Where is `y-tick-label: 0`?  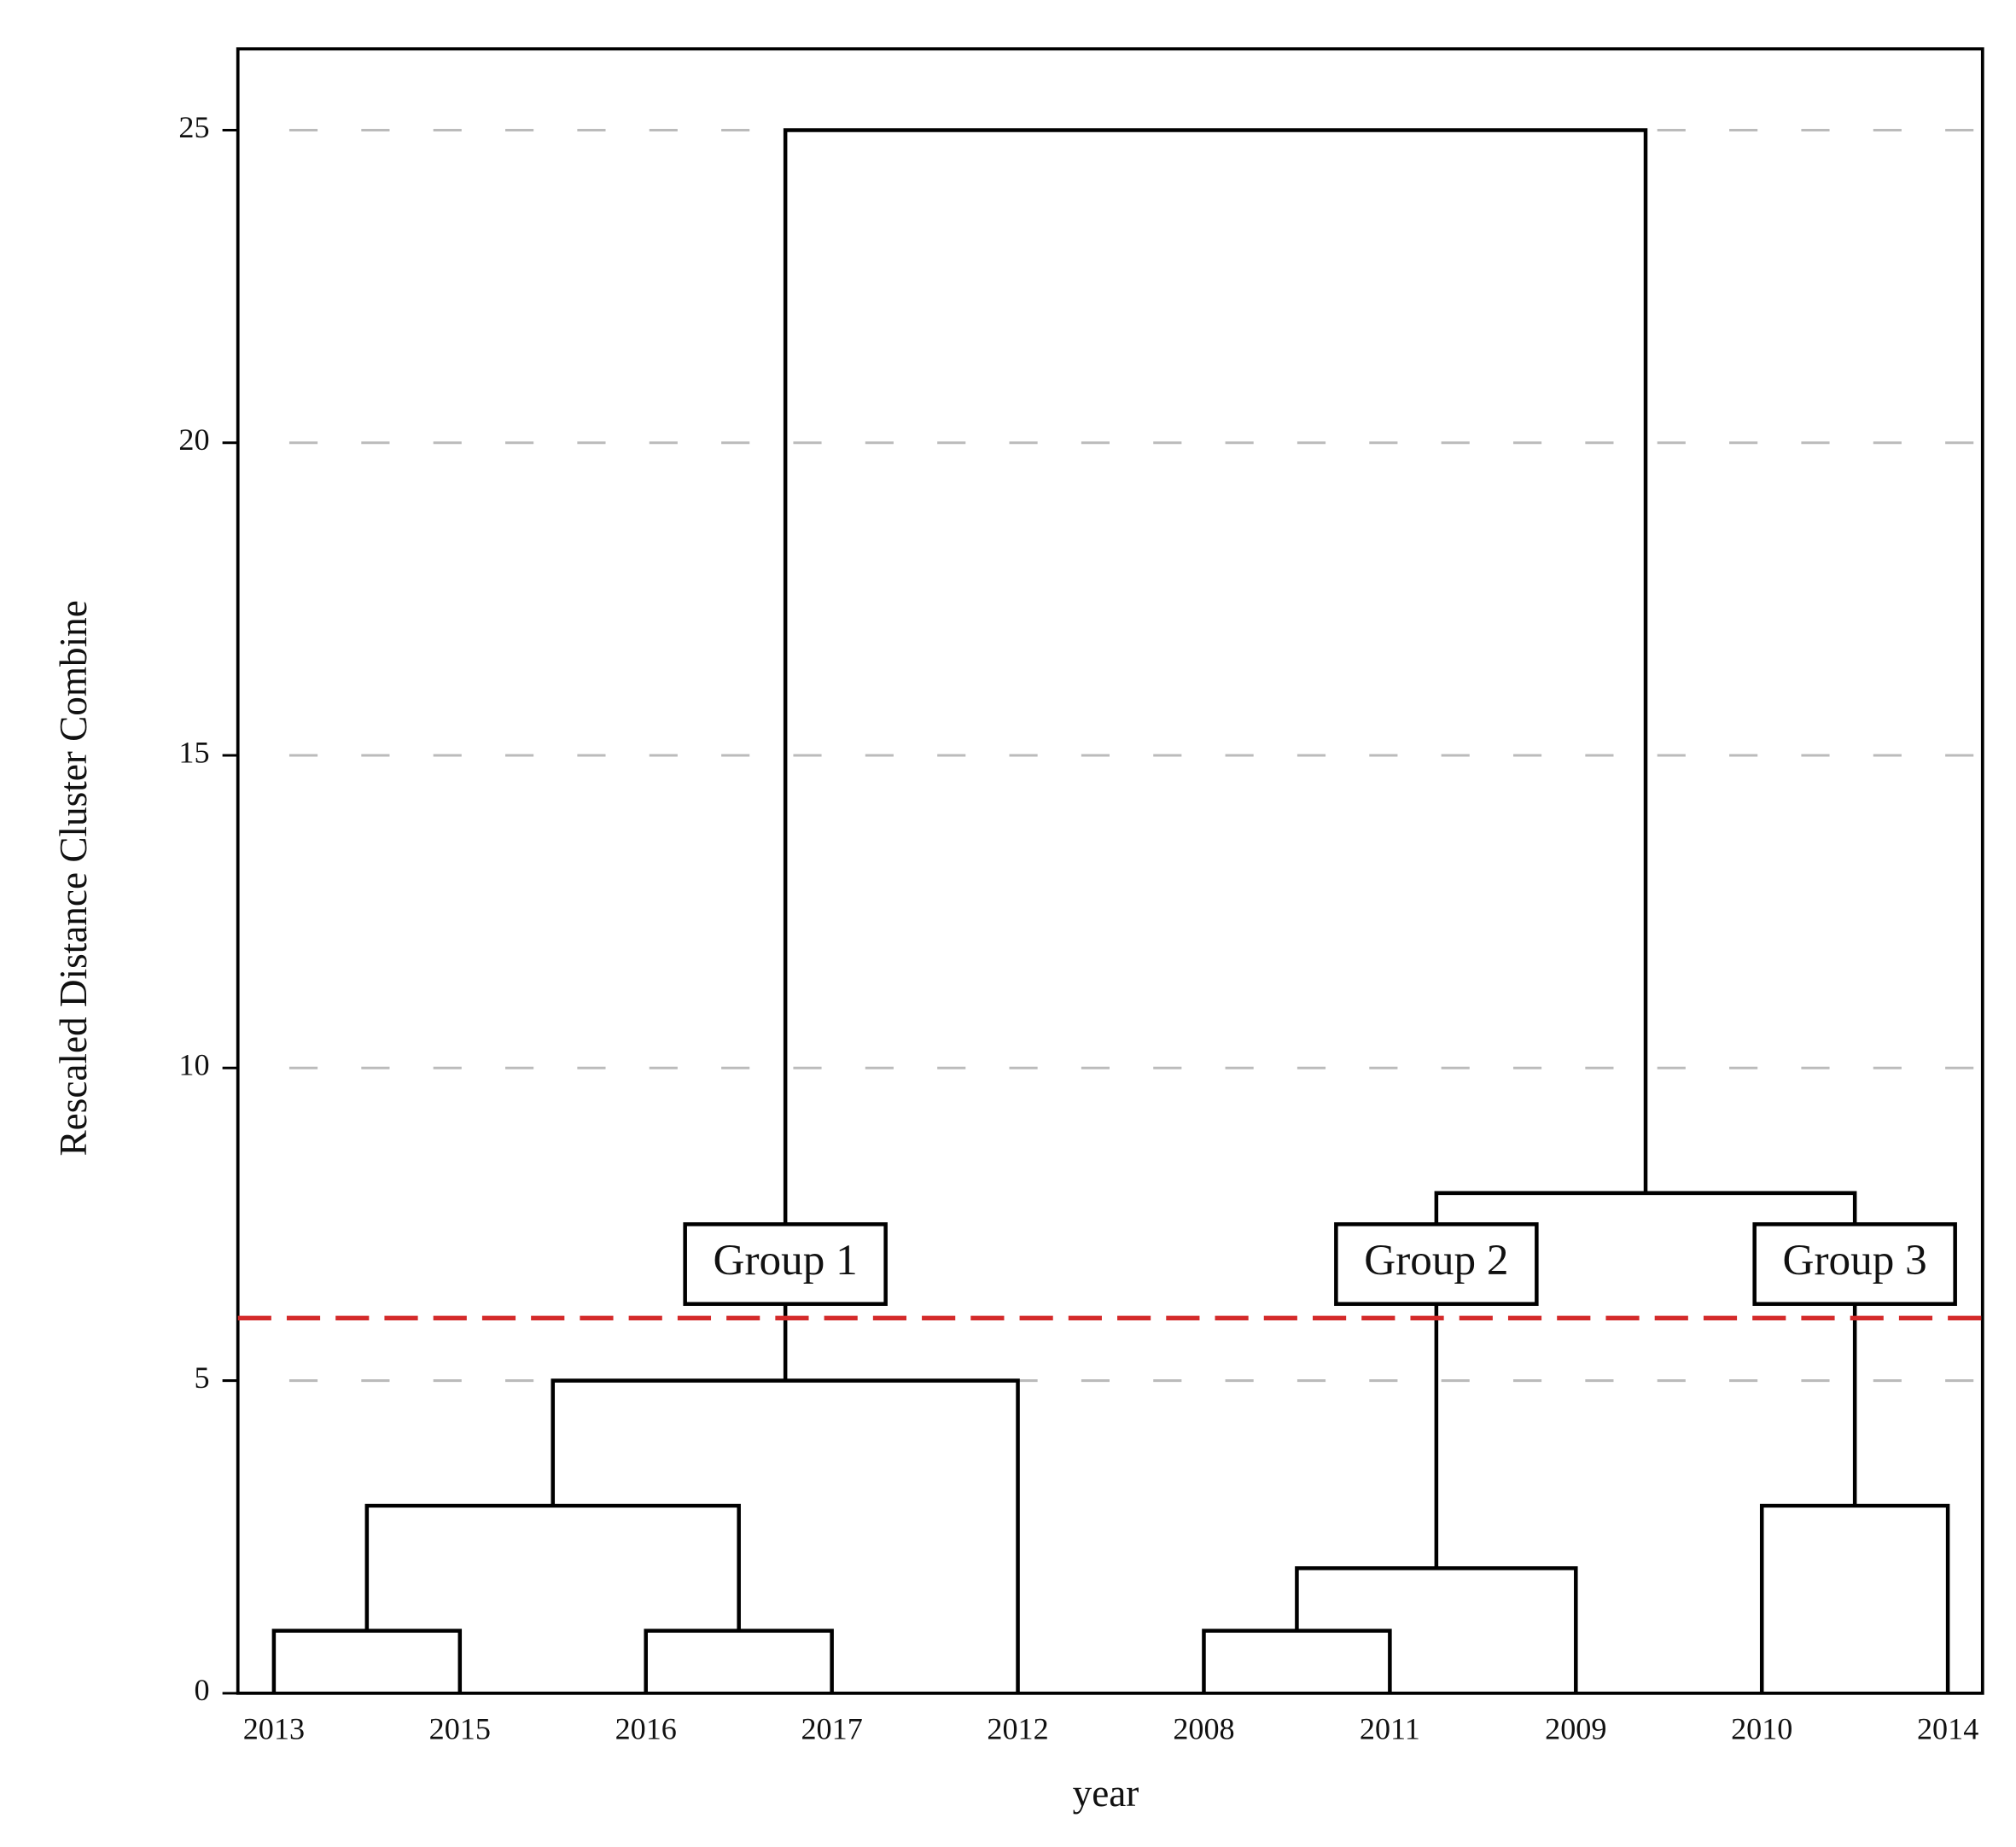 y-tick-label: 0 is located at coordinates (202, 1690).